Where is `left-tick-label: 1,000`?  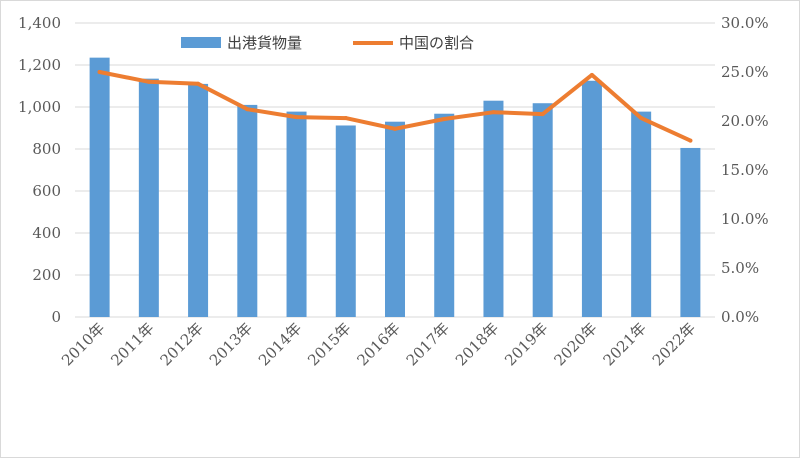 left-tick-label: 1,000 is located at coordinates (39, 107).